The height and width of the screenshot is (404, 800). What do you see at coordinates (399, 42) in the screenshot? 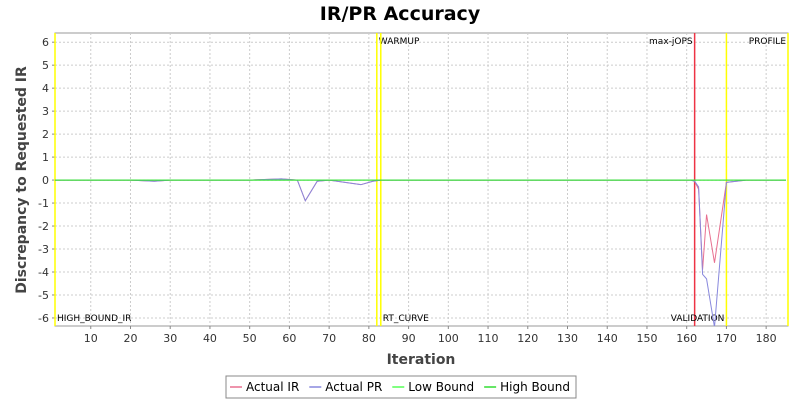
I see `marker-label: WARMUP` at bounding box center [399, 42].